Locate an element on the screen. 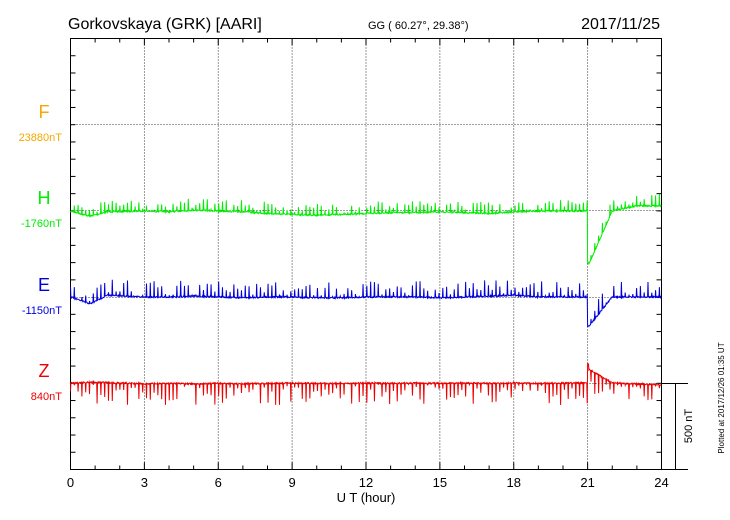 The width and height of the screenshot is (730, 520). geo-coords: GG ( 60.27°, 29.38°) is located at coordinates (418, 26).